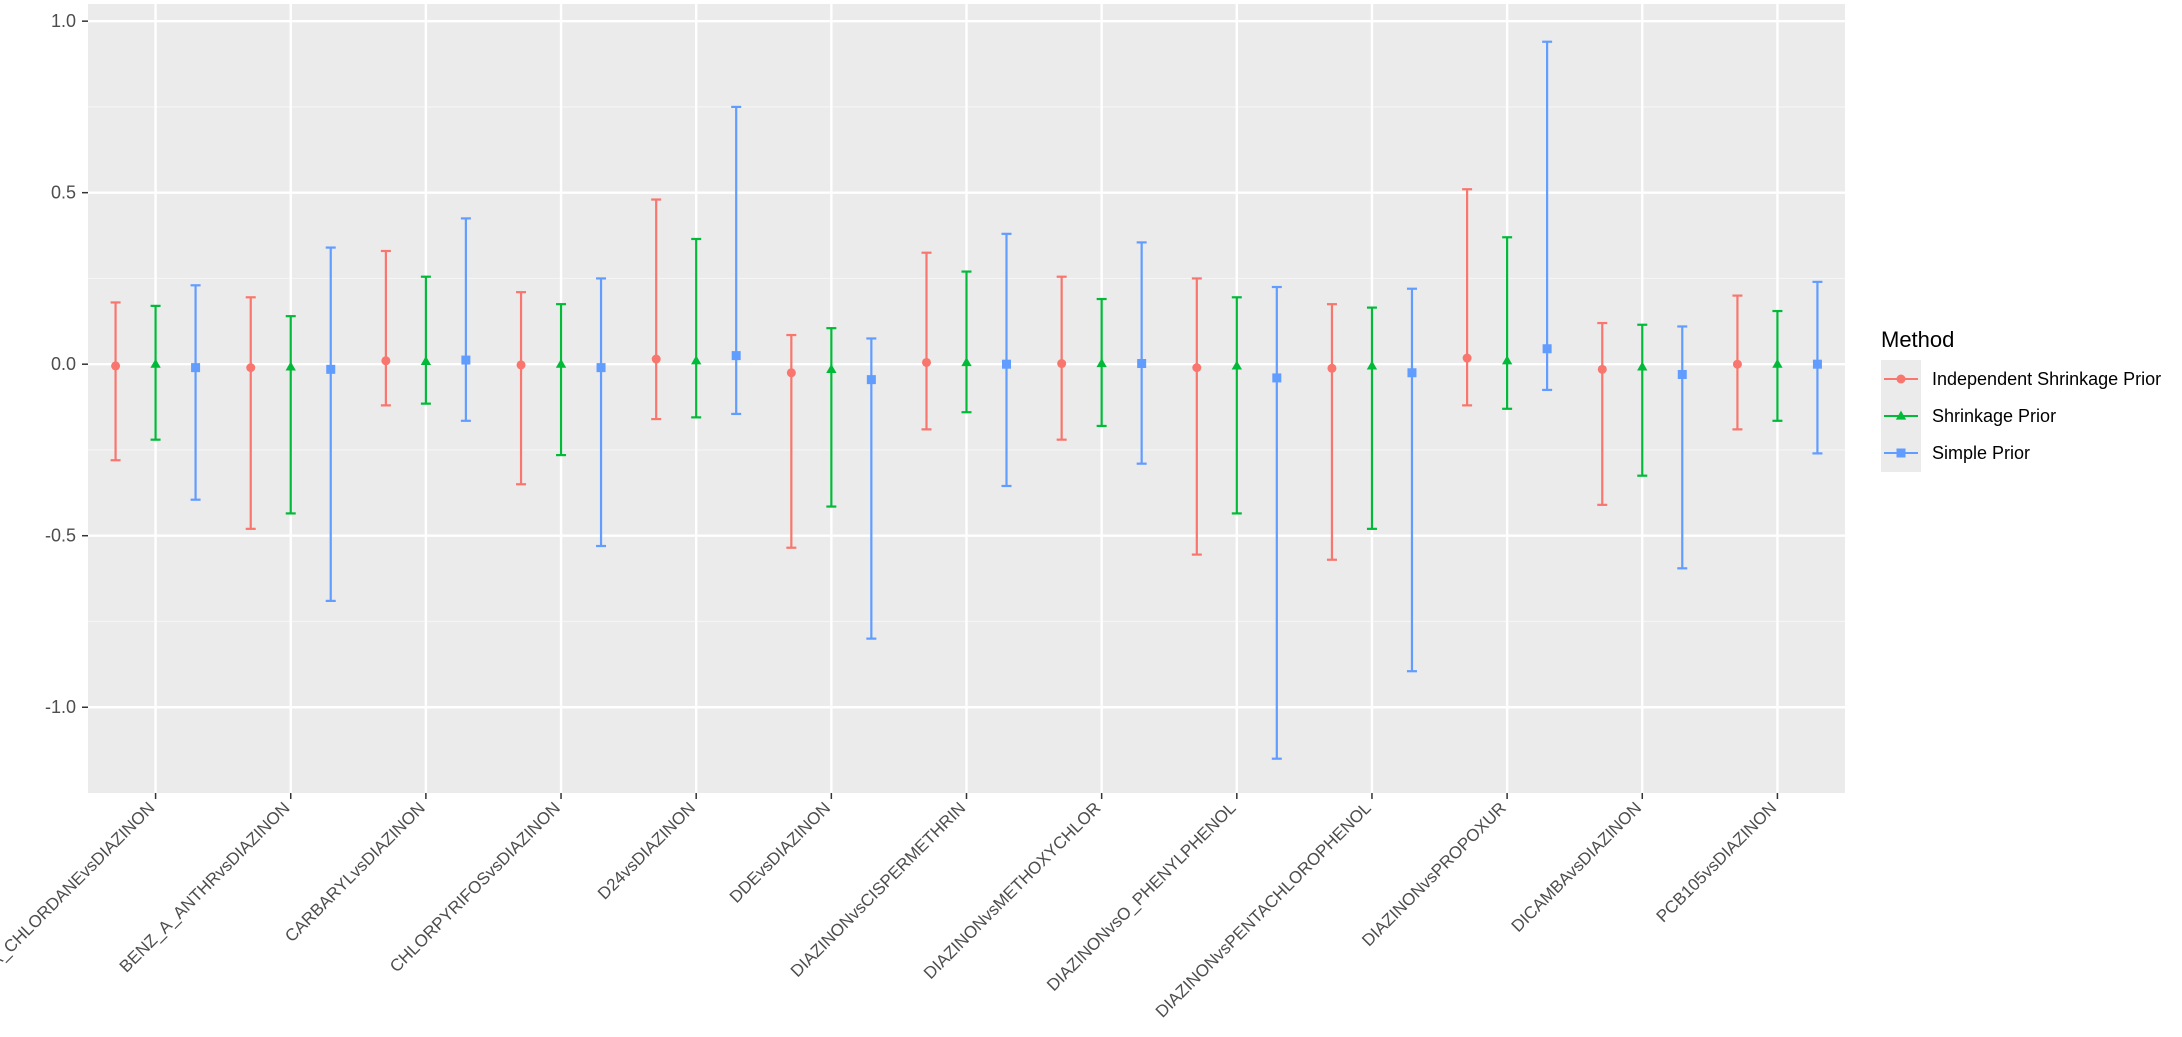  Describe the element at coordinates (780, 852) in the screenshot. I see `x-tick-label: DDEvsDIAZINON` at that location.